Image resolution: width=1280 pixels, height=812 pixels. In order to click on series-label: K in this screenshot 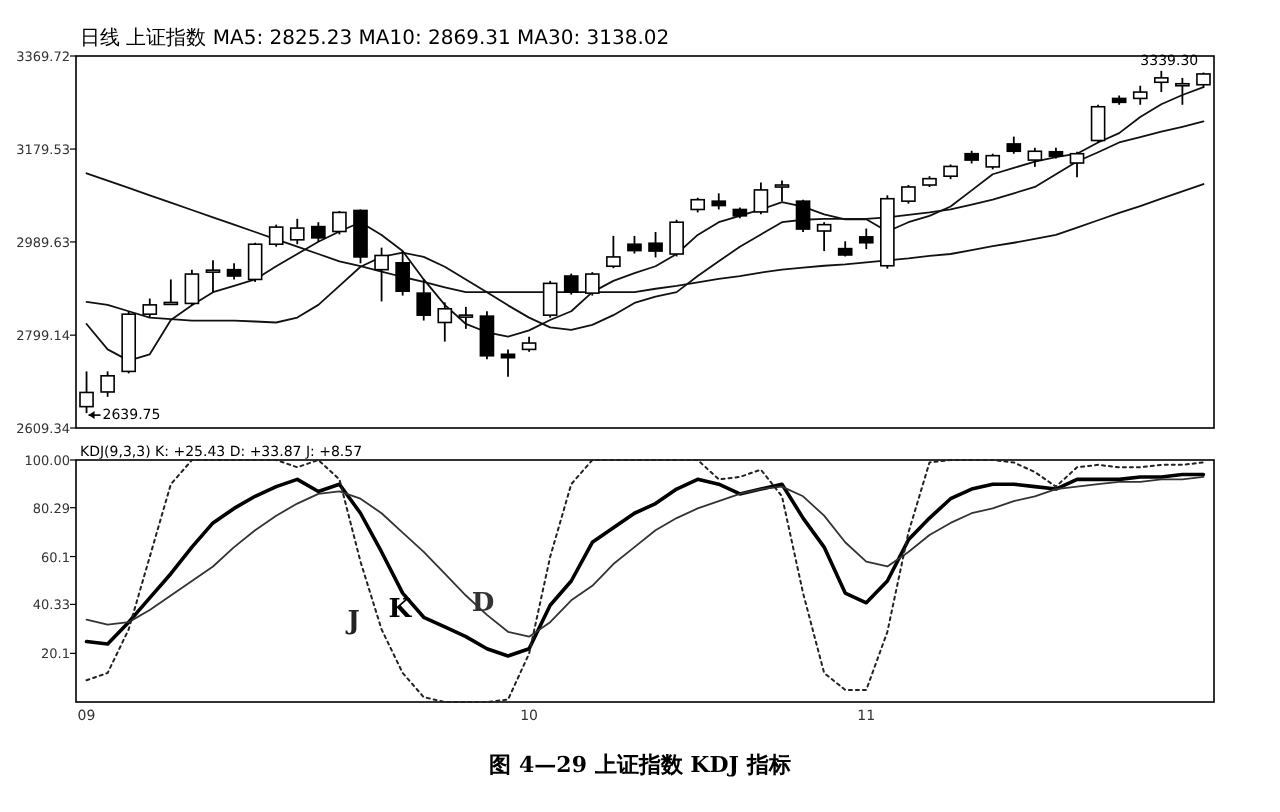, I will do `click(400, 610)`.